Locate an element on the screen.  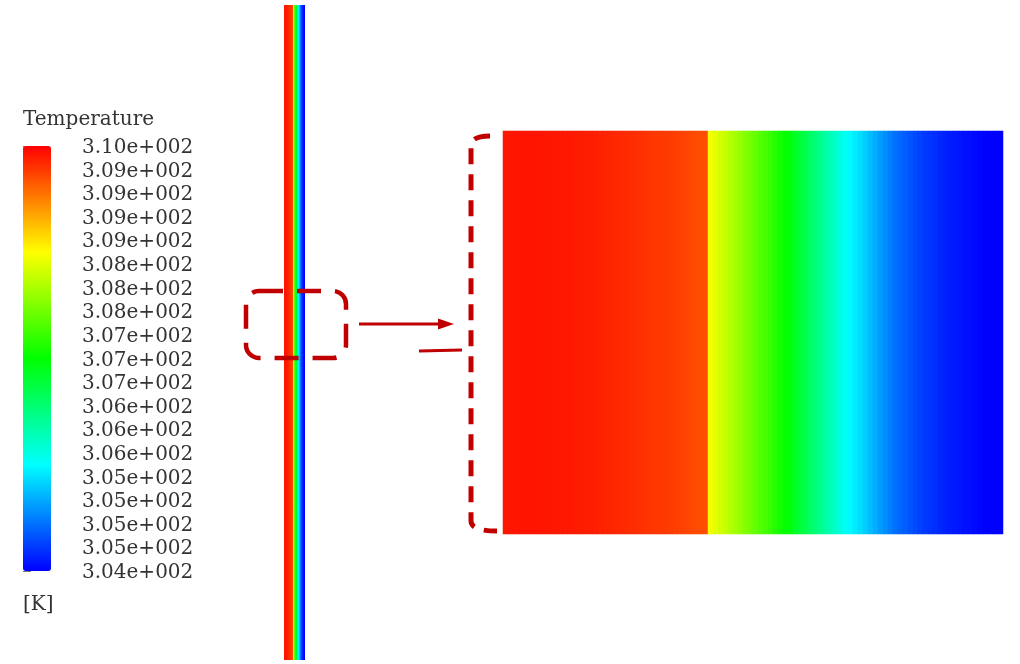
color-bar-title: Temperature is located at coordinates (89, 118).